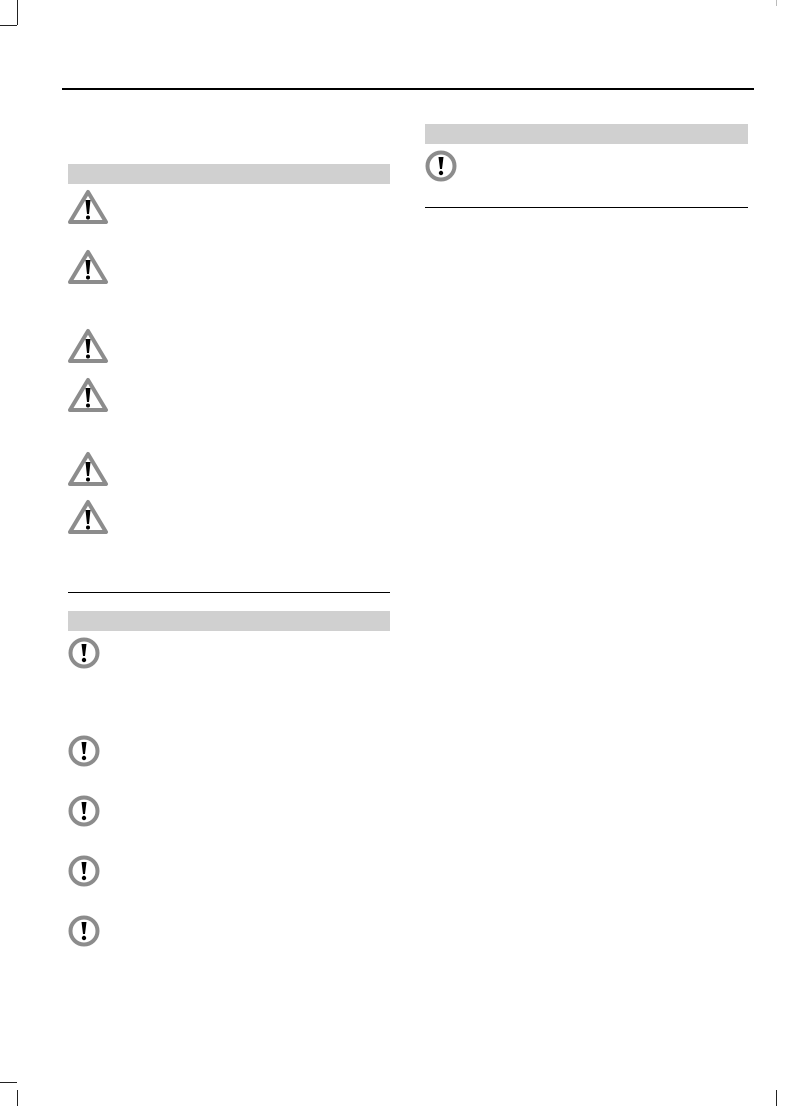 The width and height of the screenshot is (794, 1106). What do you see at coordinates (229, 621) in the screenshot?
I see `notices-section-bar` at bounding box center [229, 621].